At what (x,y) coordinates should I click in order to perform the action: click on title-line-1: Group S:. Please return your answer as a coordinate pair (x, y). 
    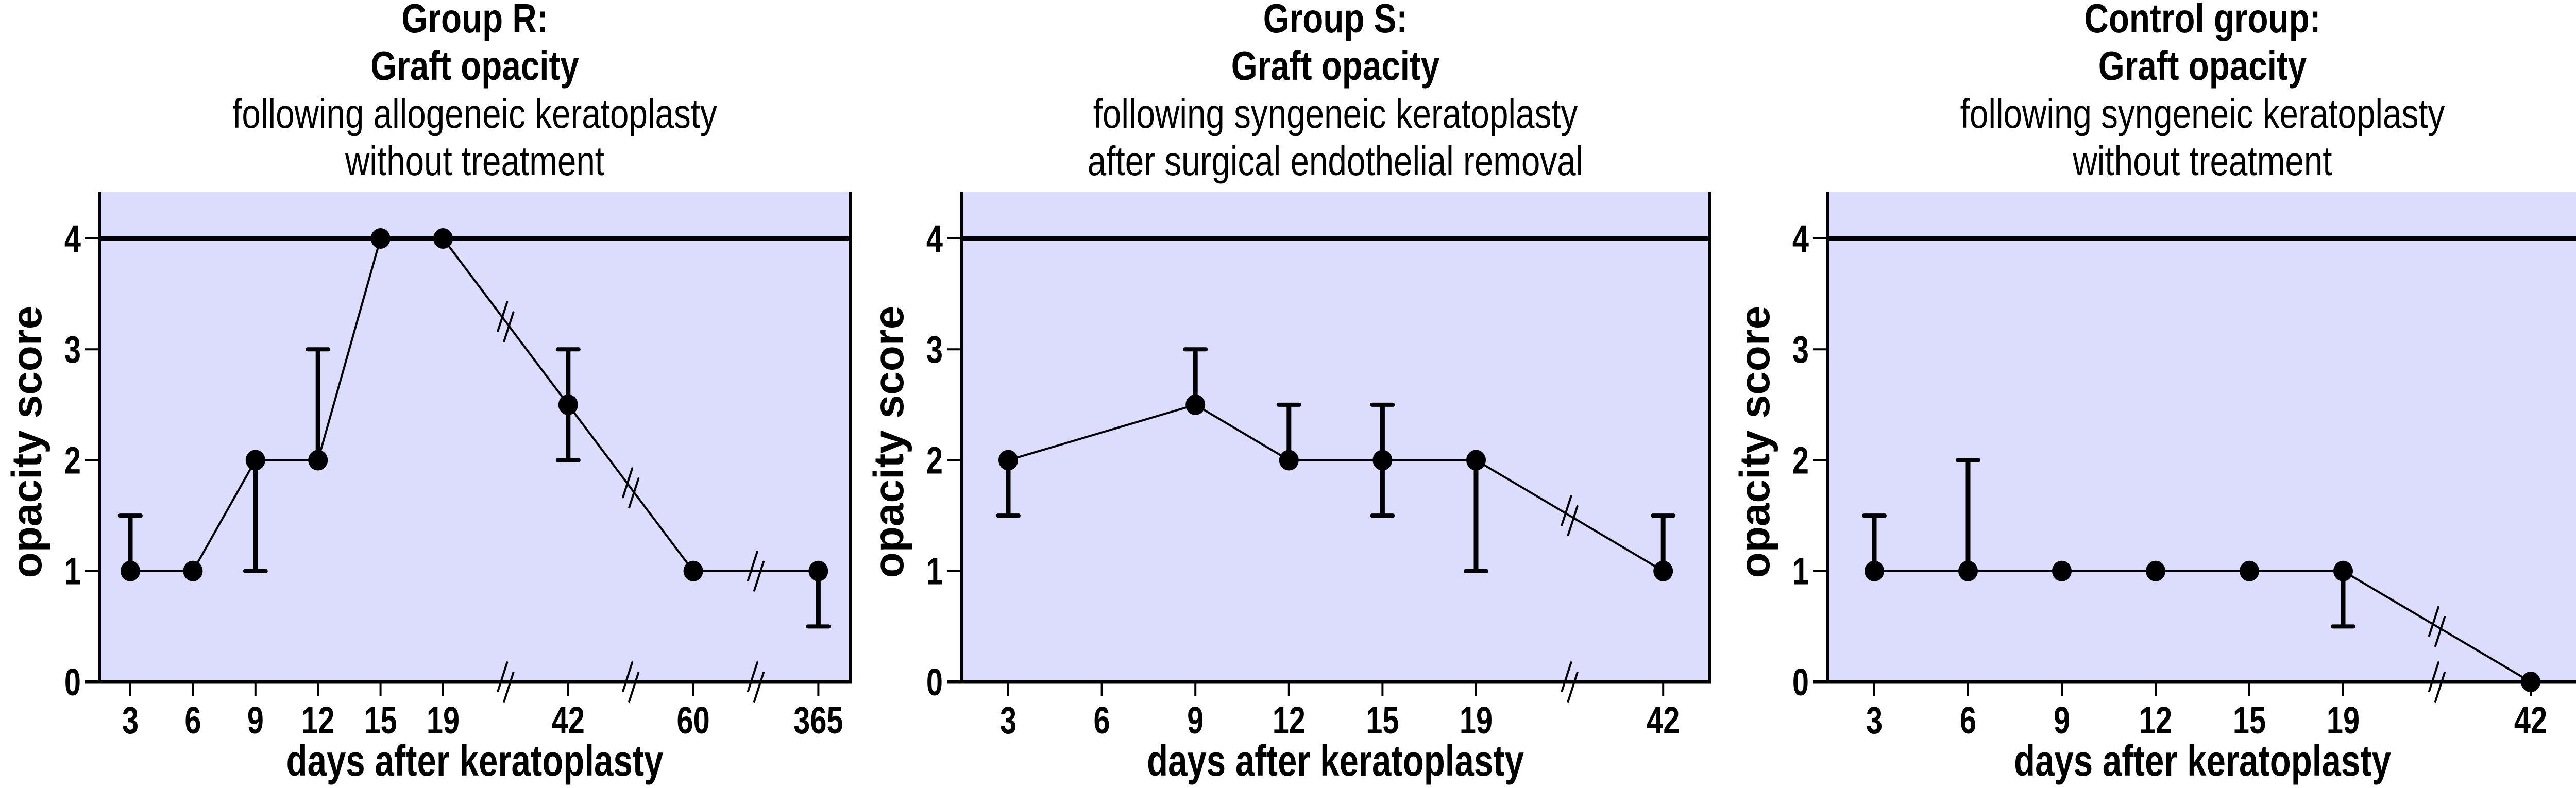
    Looking at the image, I should click on (1335, 20).